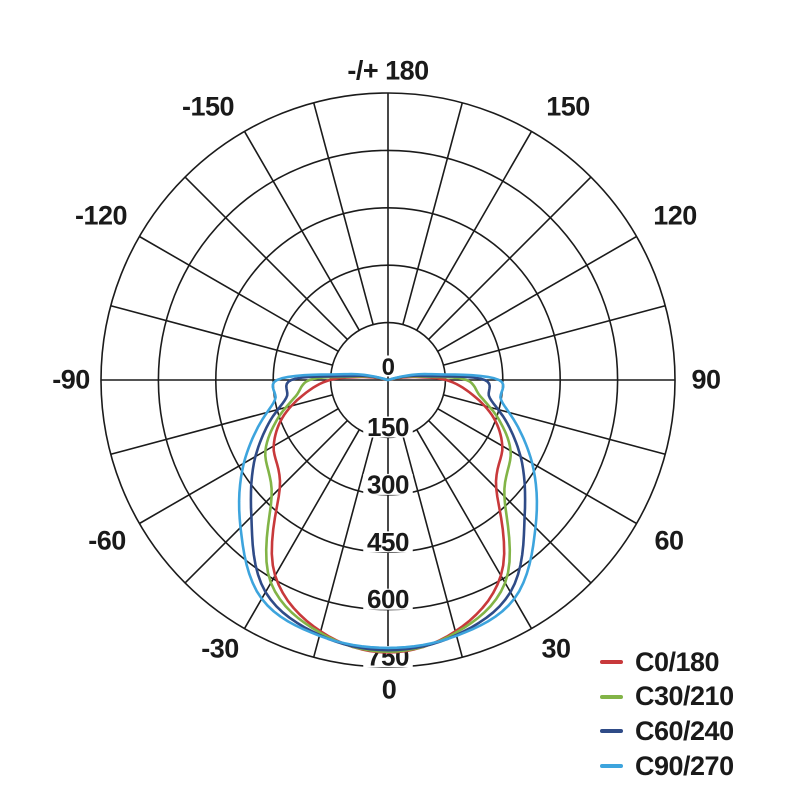 Image resolution: width=800 pixels, height=800 pixels. Describe the element at coordinates (387, 71) in the screenshot. I see `angle-label: -/+ 180` at that location.